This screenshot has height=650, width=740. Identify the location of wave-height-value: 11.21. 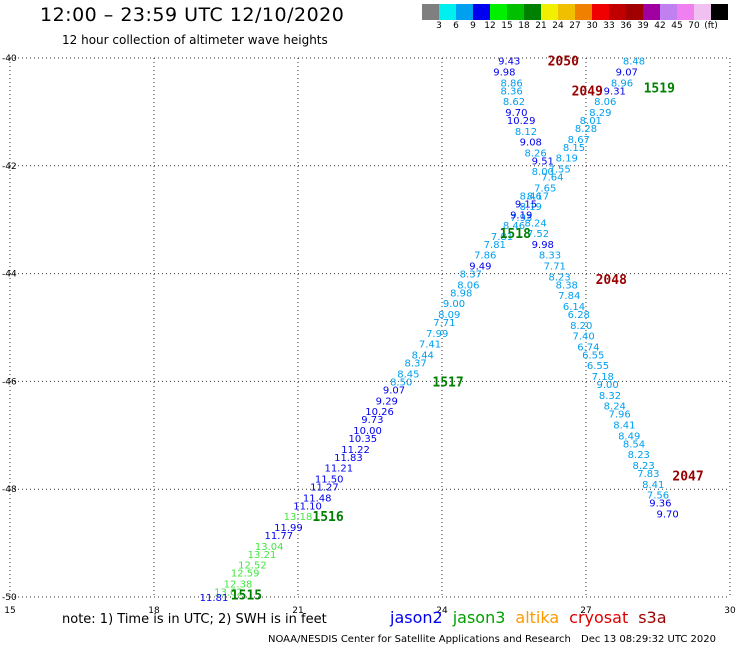
(338, 469).